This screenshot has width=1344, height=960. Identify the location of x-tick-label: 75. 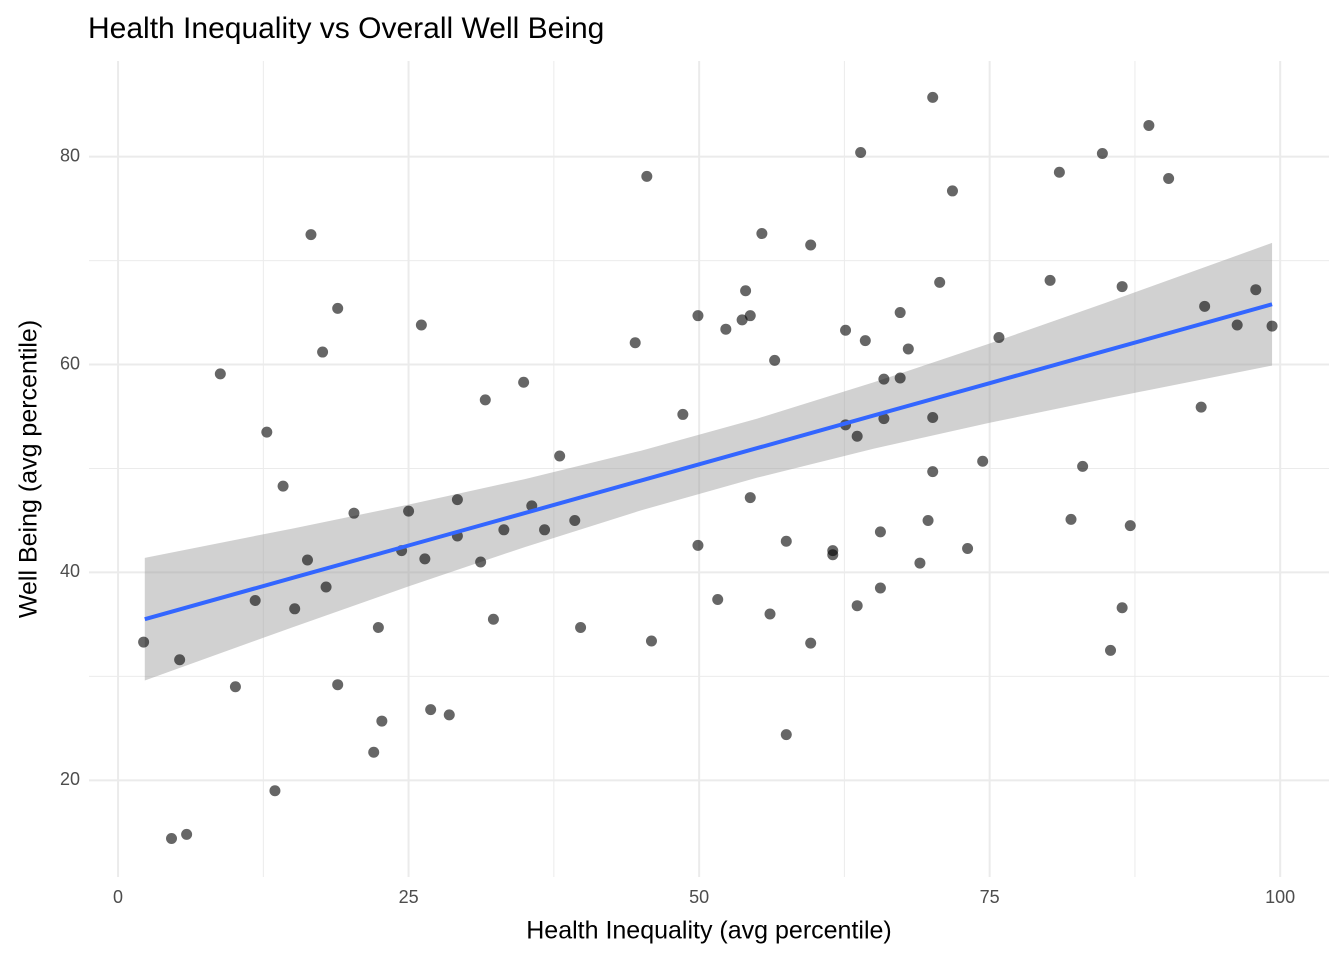
(990, 897).